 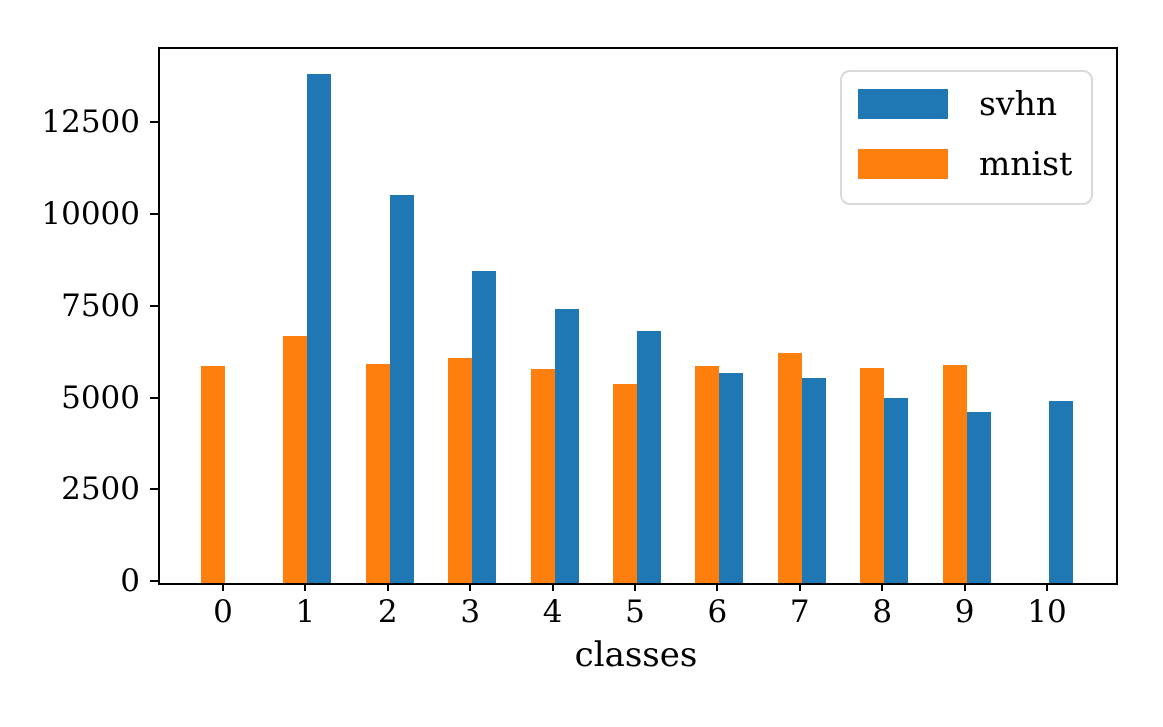 What do you see at coordinates (90, 214) in the screenshot?
I see `y-tick-label: 10000` at bounding box center [90, 214].